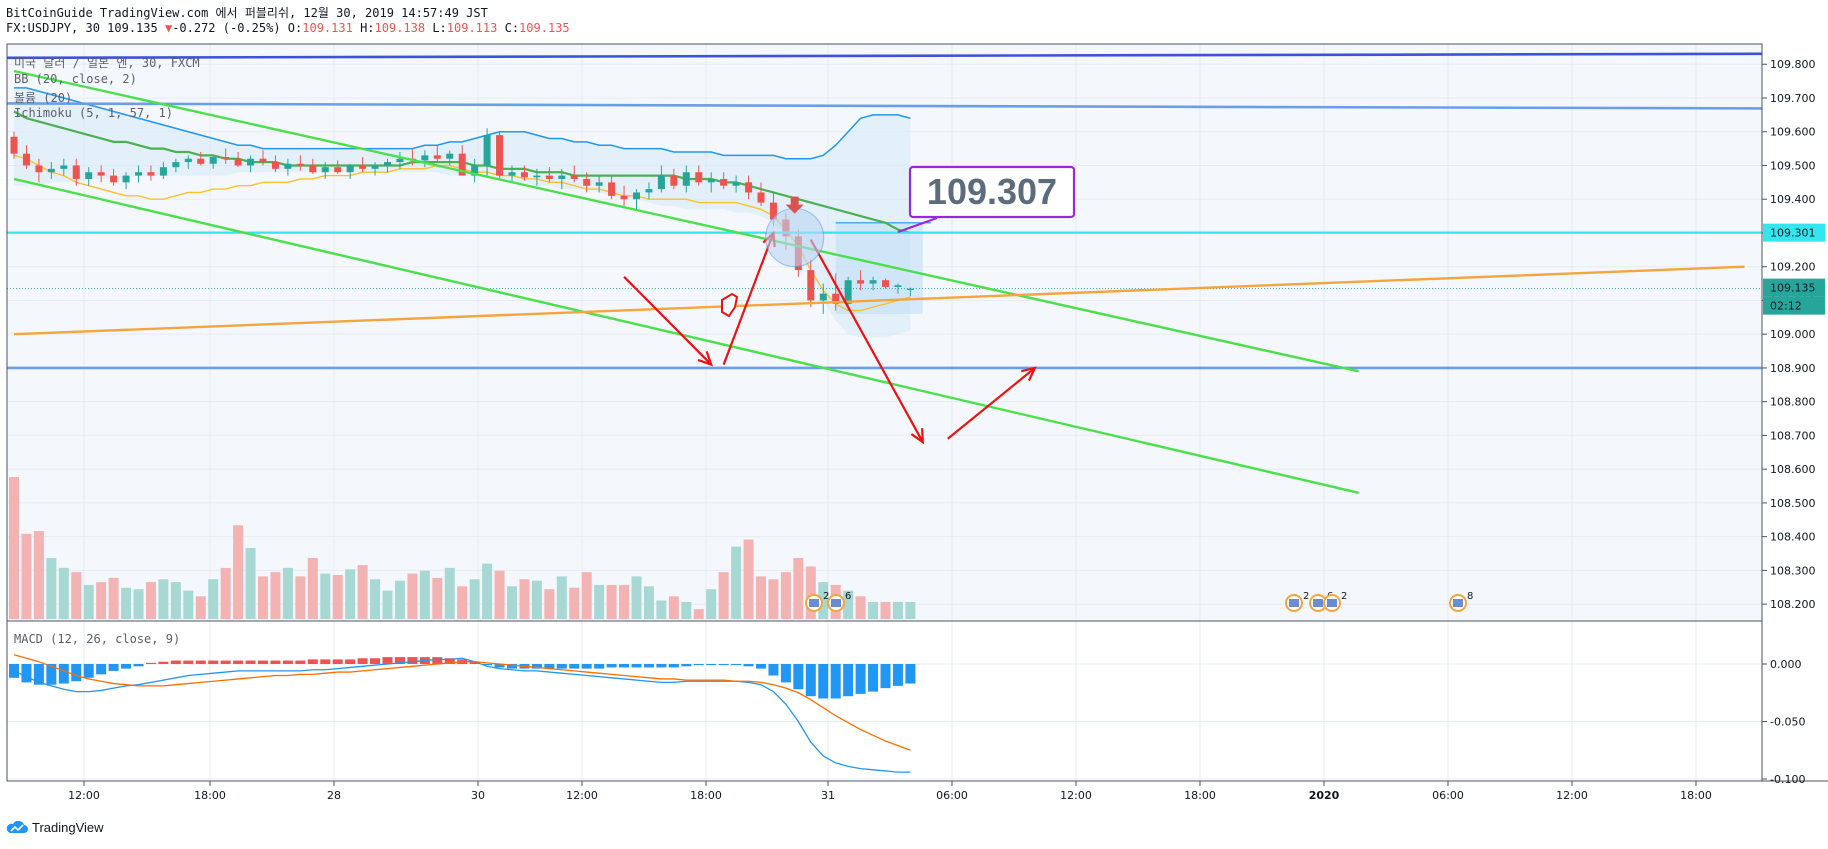  What do you see at coordinates (1793, 98) in the screenshot?
I see `price-tick-label: 109.700` at bounding box center [1793, 98].